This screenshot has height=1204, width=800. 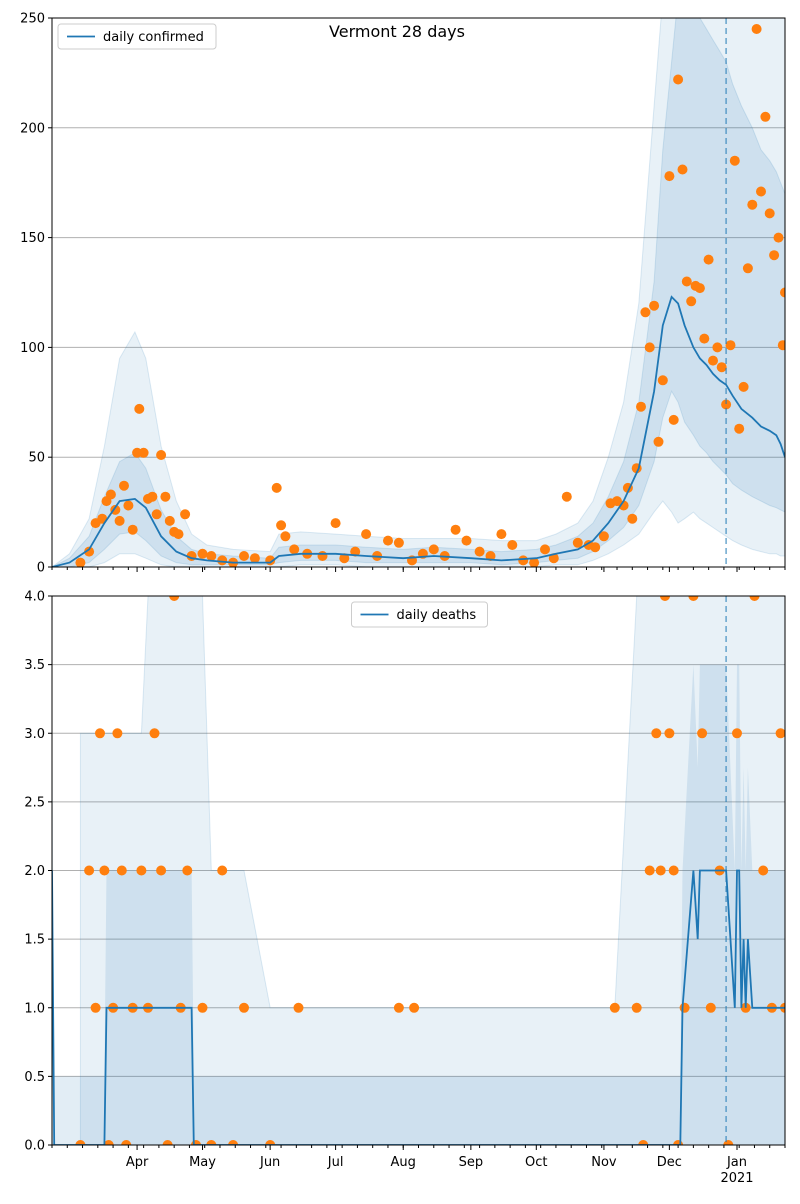 I want to click on y-tick-label: 50, so click(x=36, y=458).